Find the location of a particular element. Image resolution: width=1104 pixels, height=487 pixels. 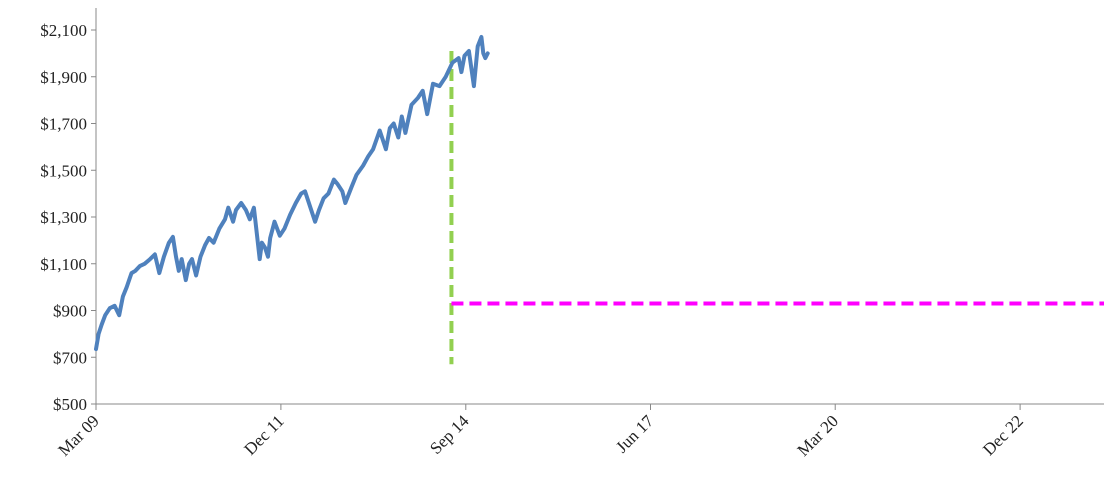

x-tick-label: Dec 22 is located at coordinates (1003, 435).